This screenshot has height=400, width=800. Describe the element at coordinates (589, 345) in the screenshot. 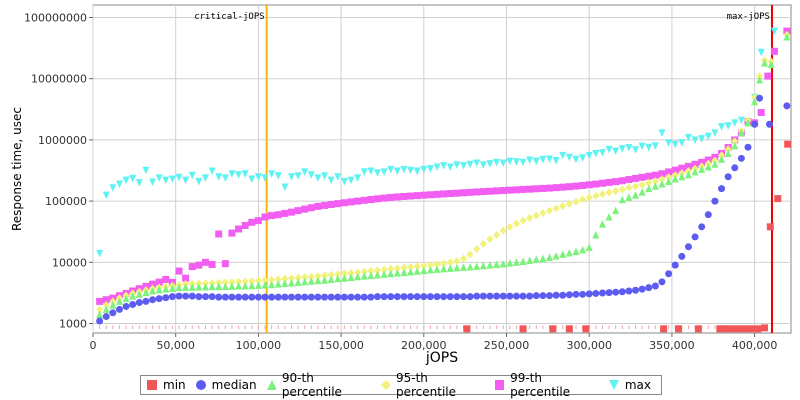

I see `x-tick-label: 300,000` at that location.